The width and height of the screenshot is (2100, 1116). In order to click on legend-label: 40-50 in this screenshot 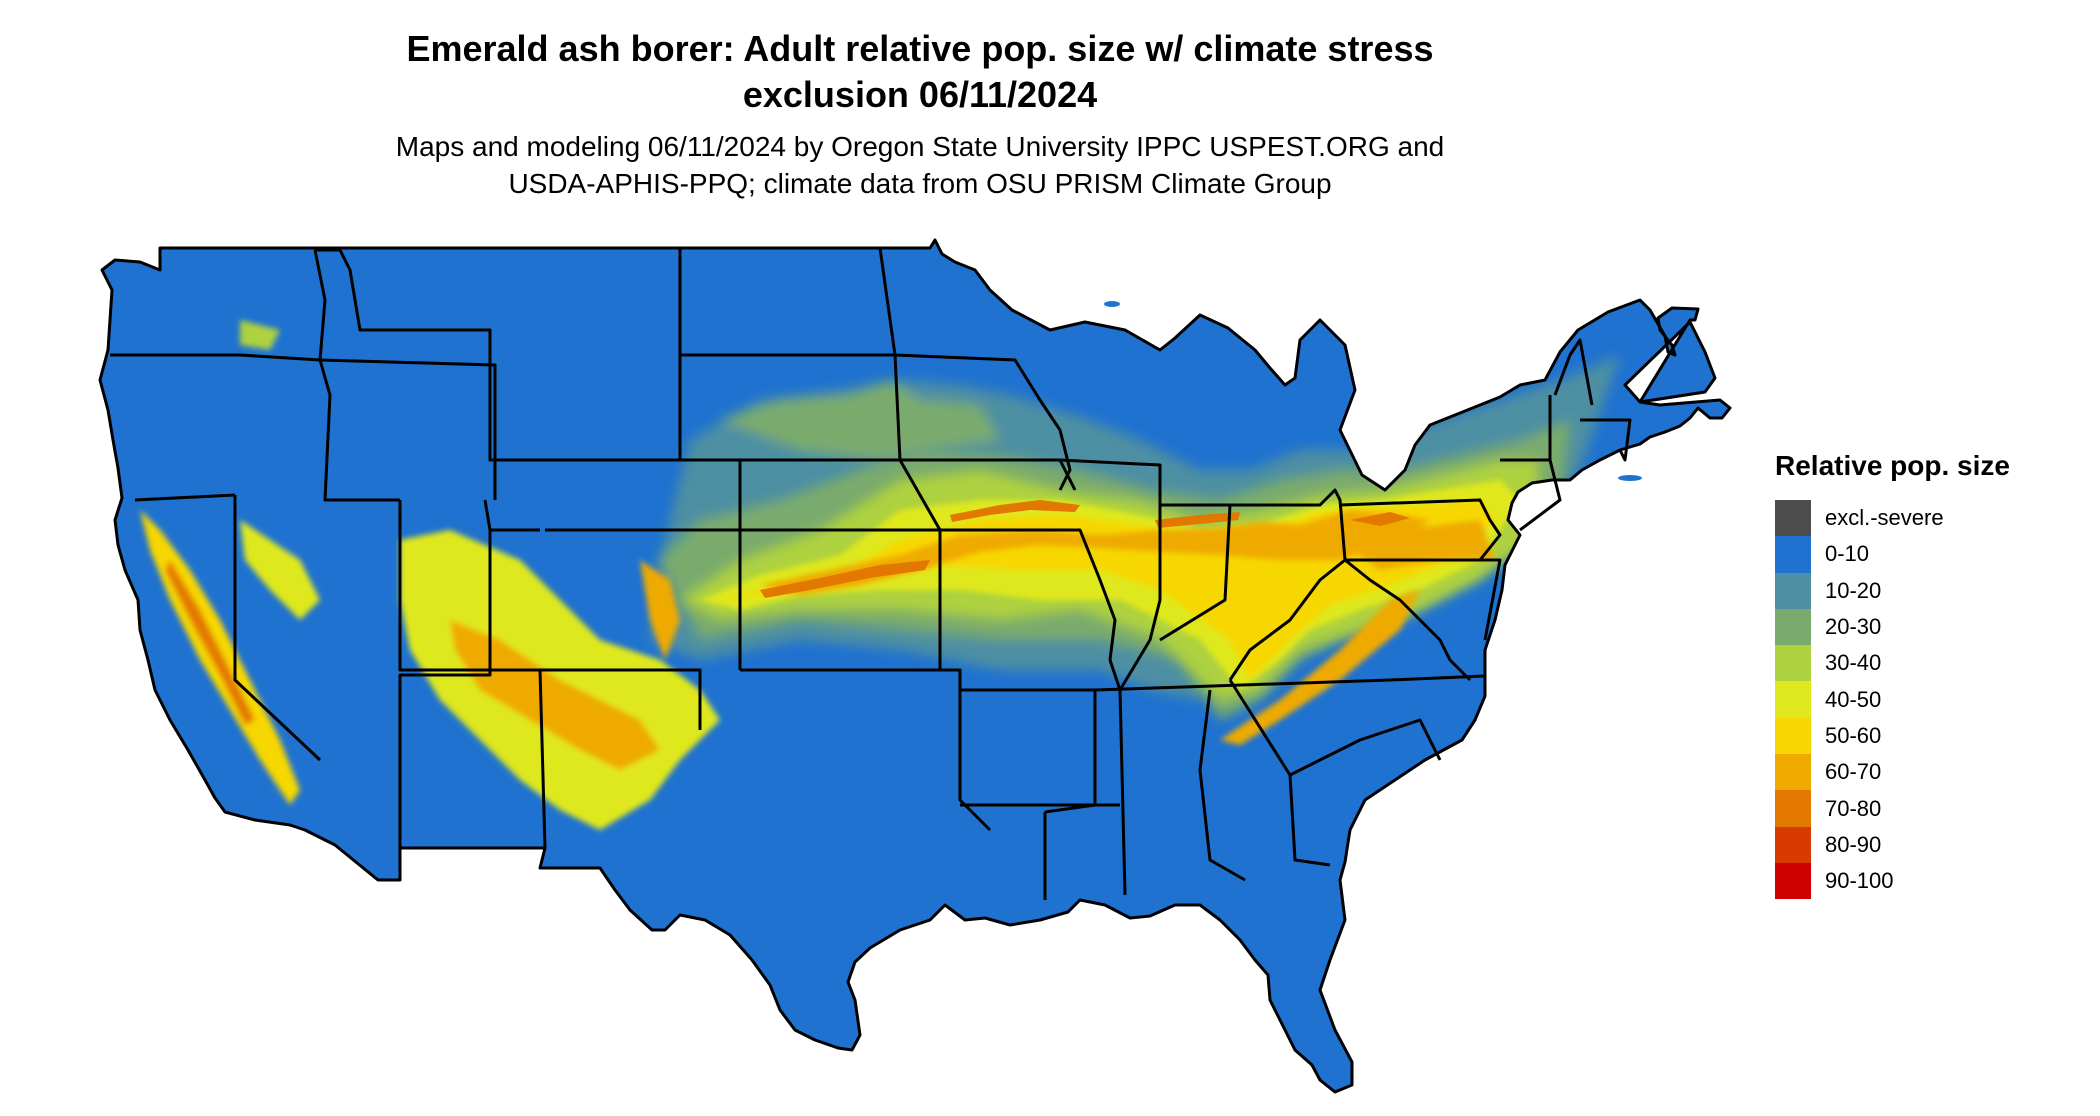, I will do `click(1853, 699)`.